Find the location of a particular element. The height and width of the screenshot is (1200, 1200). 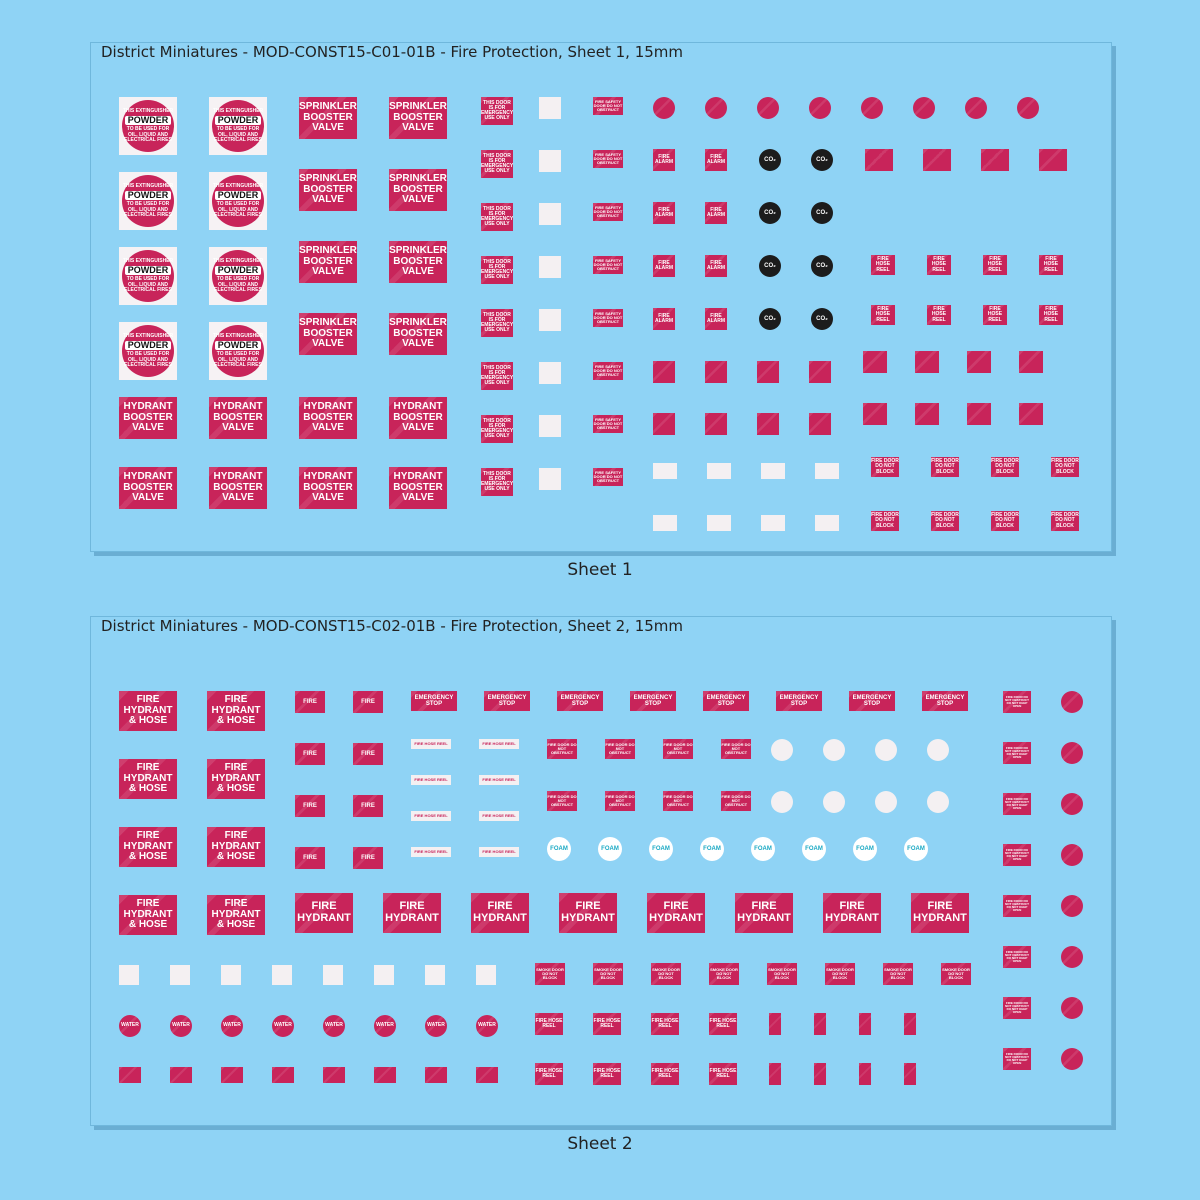

decal-sprinkler: SPRINKLER BOOSTER VALVE is located at coordinates (418, 334).